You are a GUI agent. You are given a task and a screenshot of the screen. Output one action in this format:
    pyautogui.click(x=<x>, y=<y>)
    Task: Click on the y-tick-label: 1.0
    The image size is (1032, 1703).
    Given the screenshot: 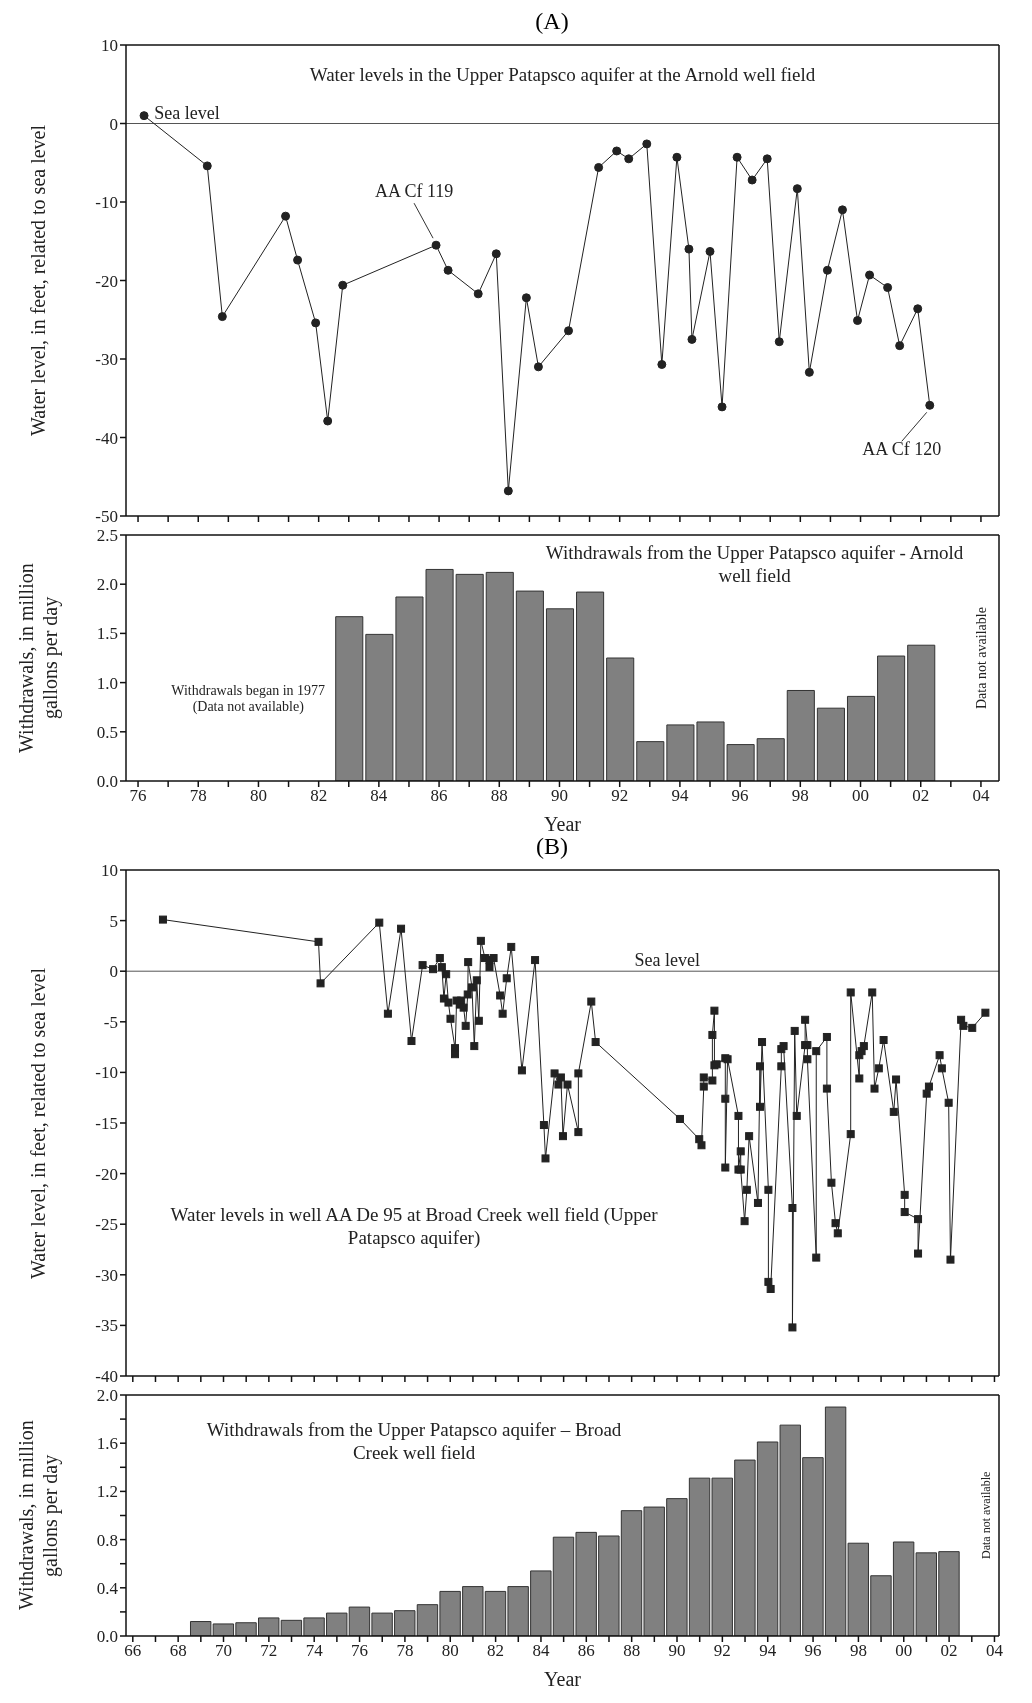 What is the action you would take?
    pyautogui.click(x=107, y=683)
    